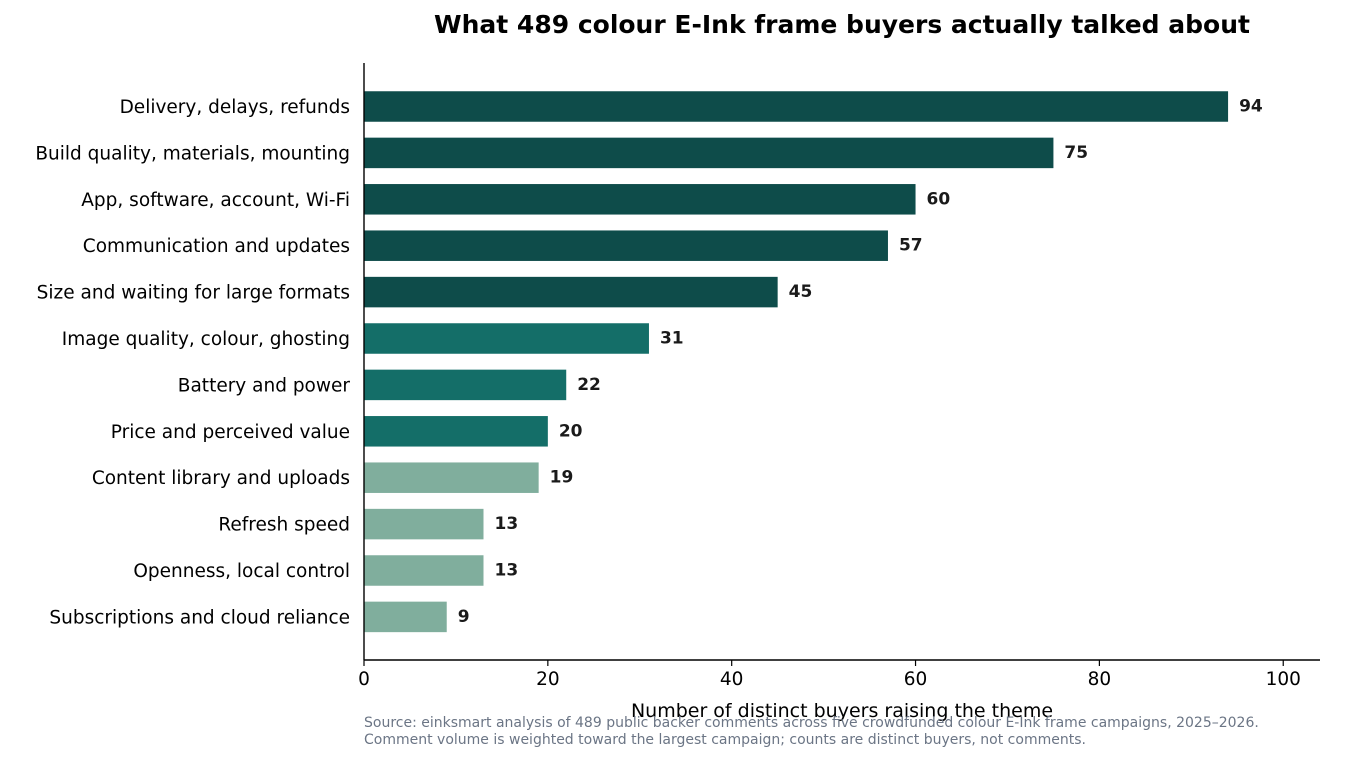  What do you see at coordinates (672, 339) in the screenshot?
I see `value-label: 31` at bounding box center [672, 339].